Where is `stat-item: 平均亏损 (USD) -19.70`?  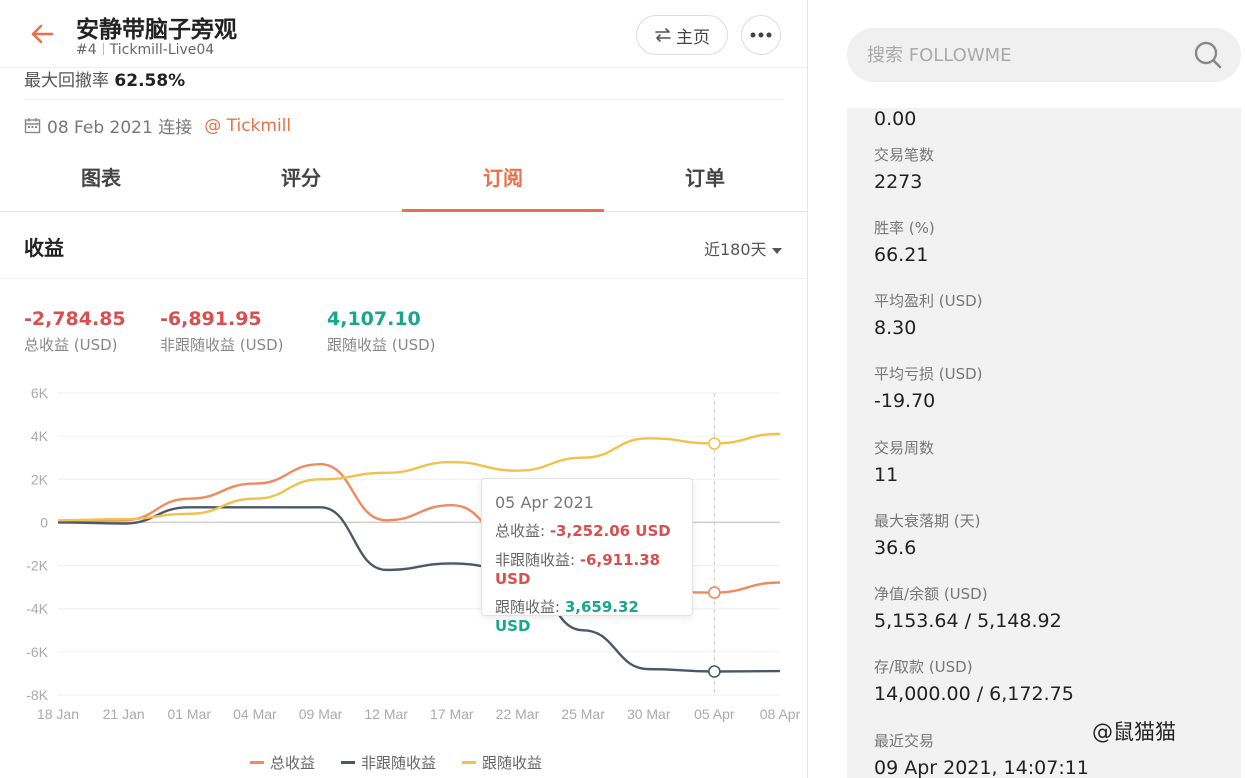 stat-item: 平均亏损 (USD) -19.70 is located at coordinates (928, 387).